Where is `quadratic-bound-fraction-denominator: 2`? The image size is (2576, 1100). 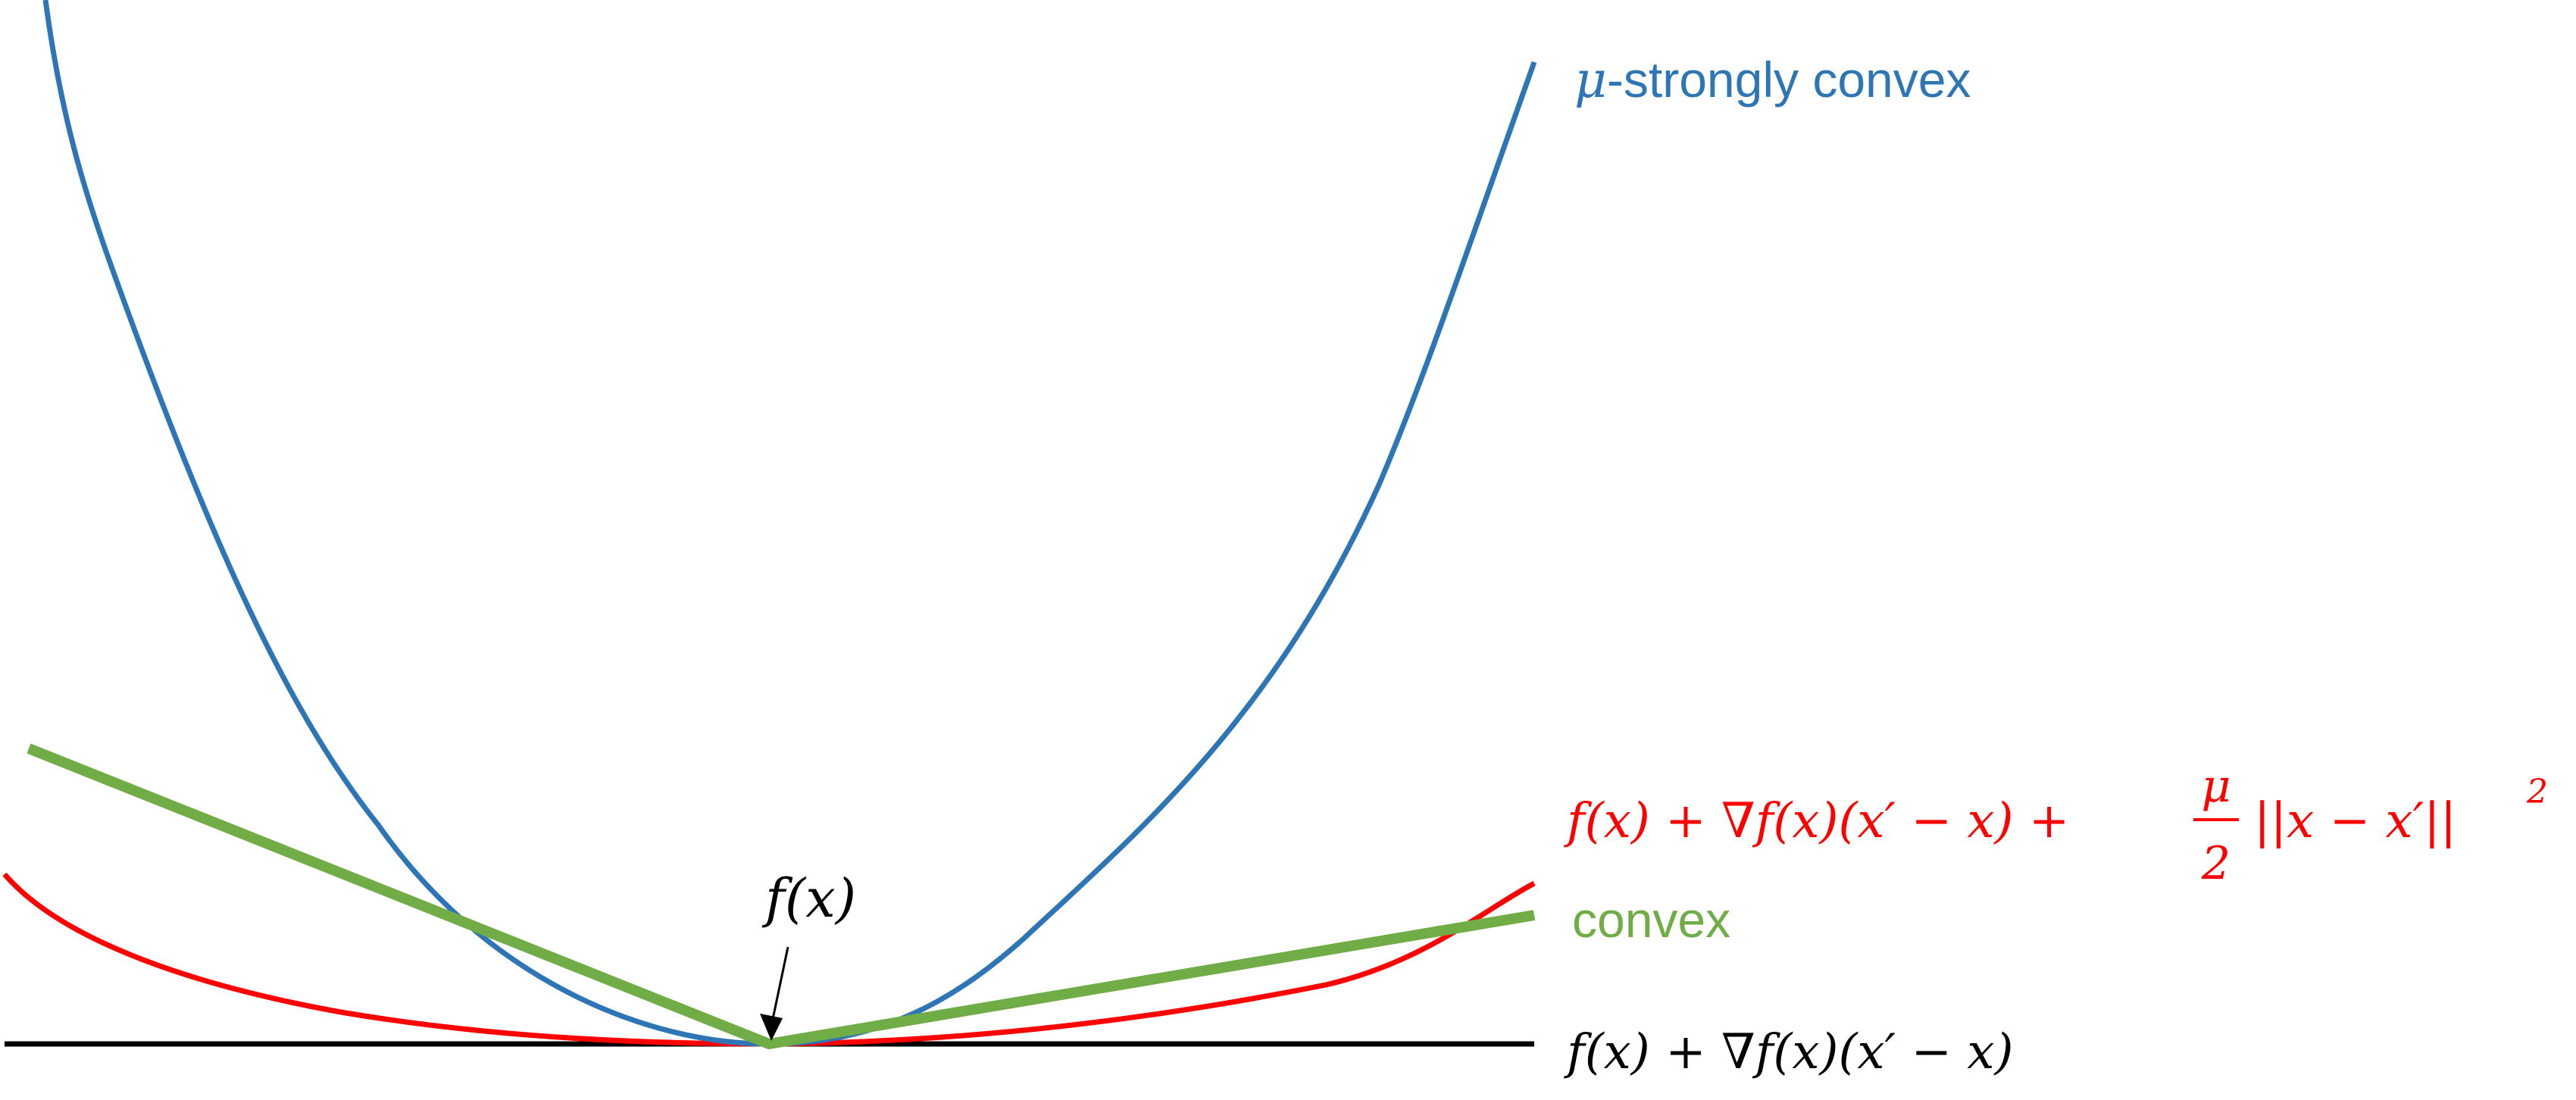
quadratic-bound-fraction-denominator: 2 is located at coordinates (2216, 864).